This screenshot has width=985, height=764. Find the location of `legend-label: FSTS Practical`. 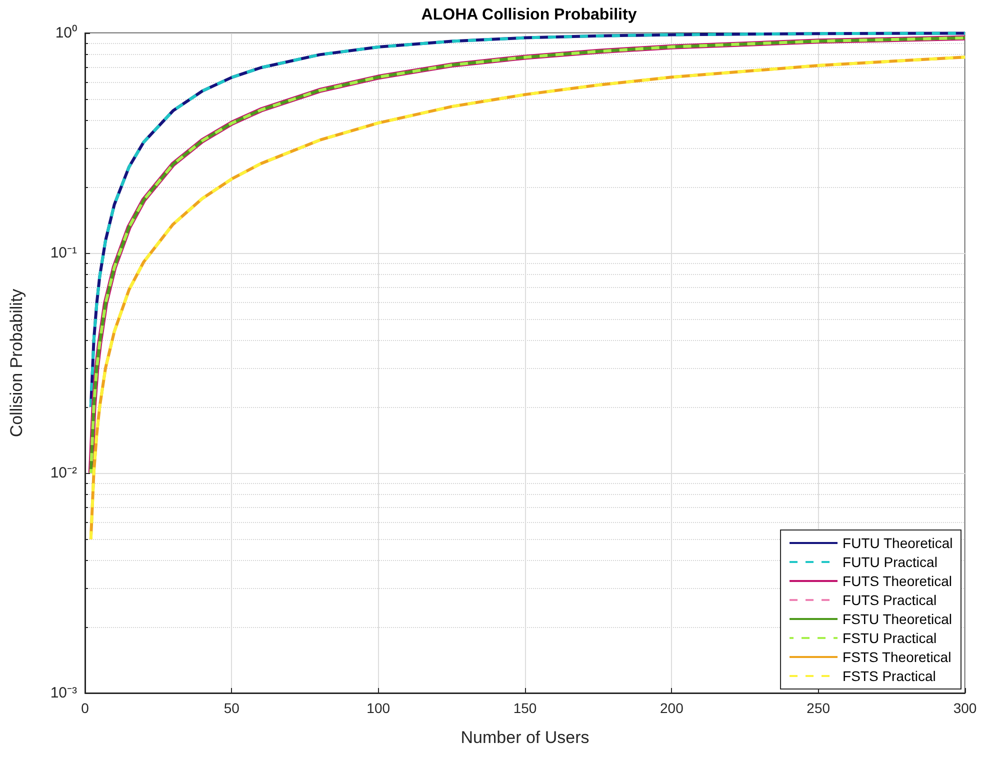

legend-label: FSTS Practical is located at coordinates (889, 676).